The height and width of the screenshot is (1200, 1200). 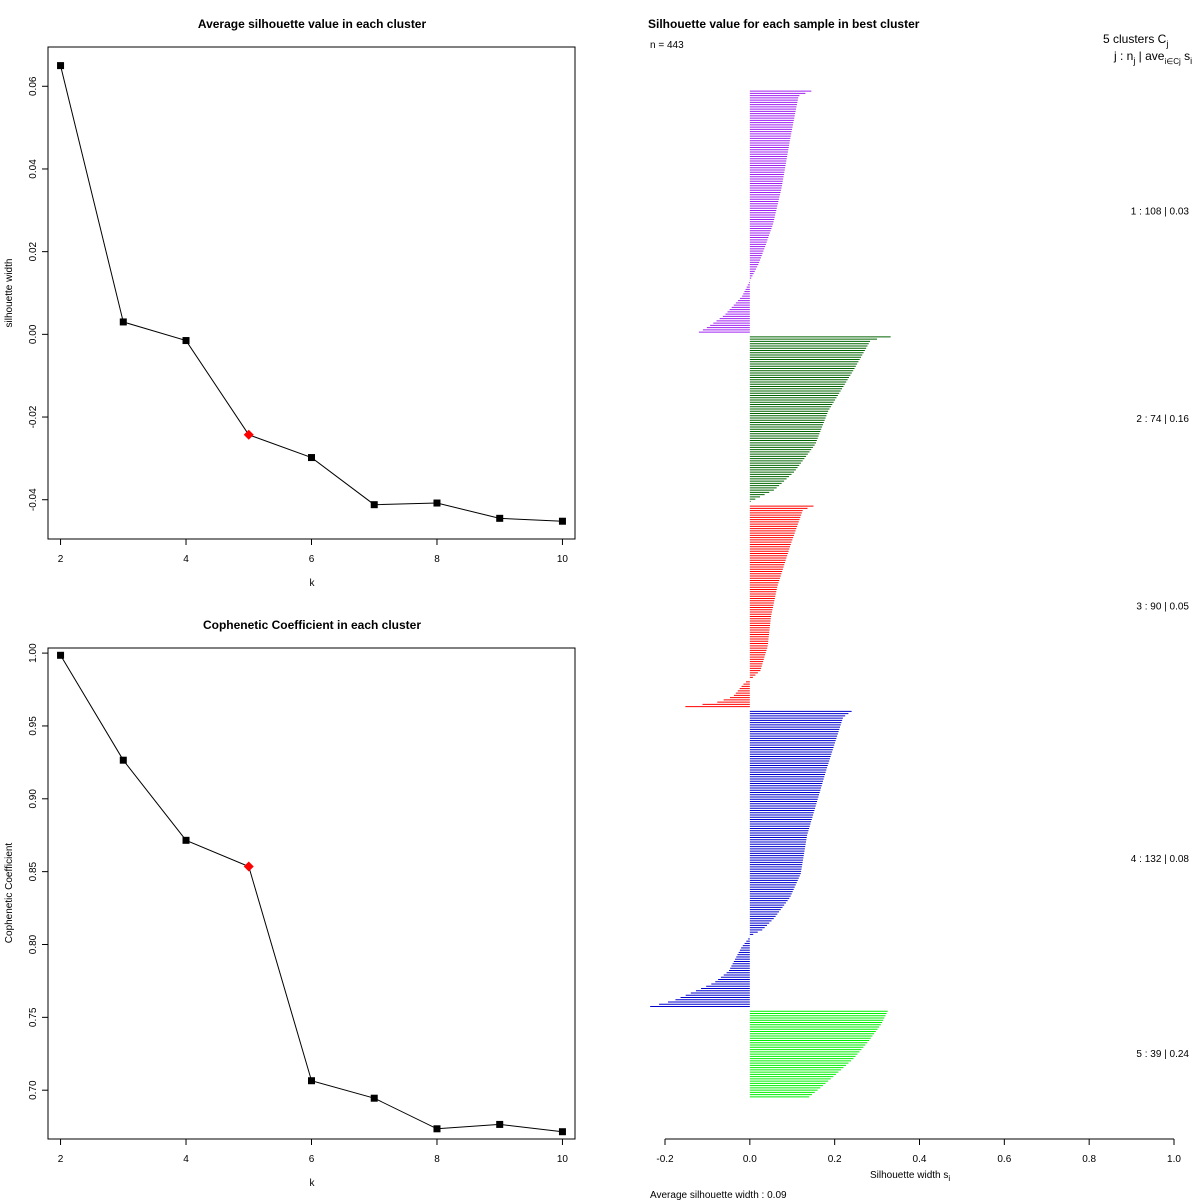 What do you see at coordinates (665, 1159) in the screenshot?
I see `x-tick-label: -0.2` at bounding box center [665, 1159].